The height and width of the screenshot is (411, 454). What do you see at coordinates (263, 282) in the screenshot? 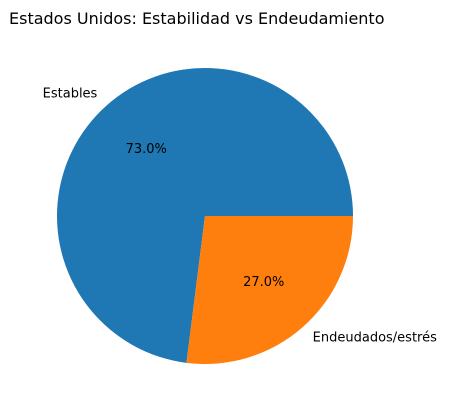
I see `pie-slice-2-percent: 27.0%` at bounding box center [263, 282].